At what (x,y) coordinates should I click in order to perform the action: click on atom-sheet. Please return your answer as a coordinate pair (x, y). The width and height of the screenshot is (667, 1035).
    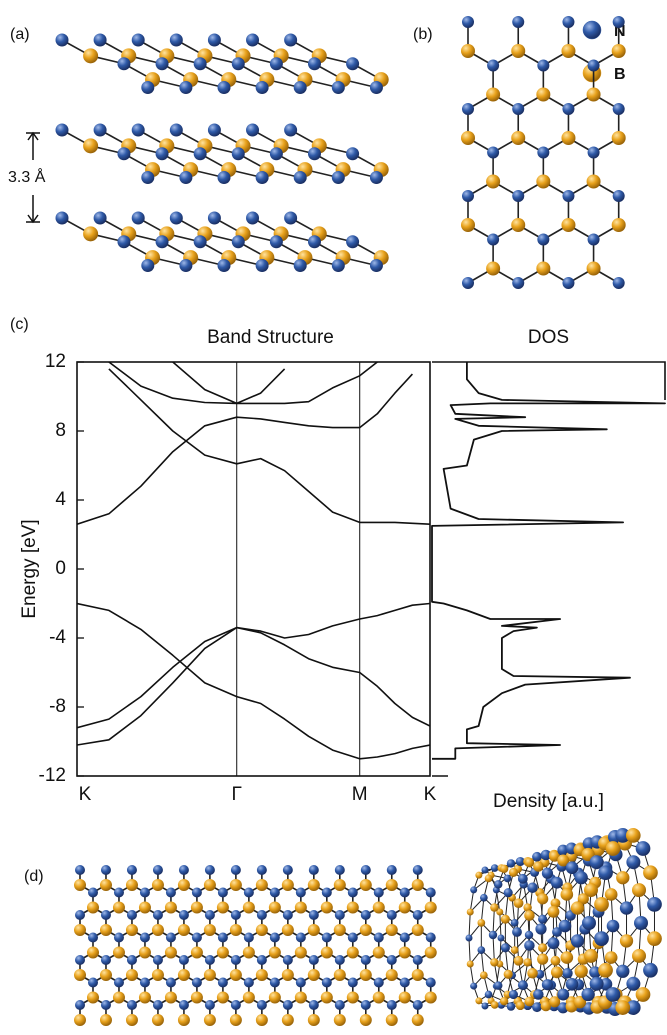
    Looking at the image, I should click on (222, 64).